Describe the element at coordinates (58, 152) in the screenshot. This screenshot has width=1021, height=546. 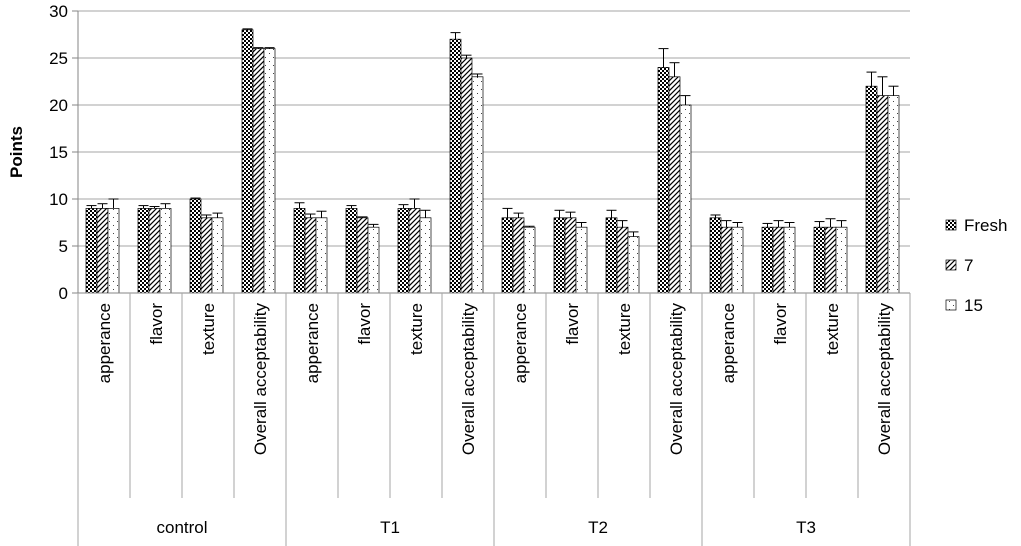
I see `y-tick-label: 15` at that location.